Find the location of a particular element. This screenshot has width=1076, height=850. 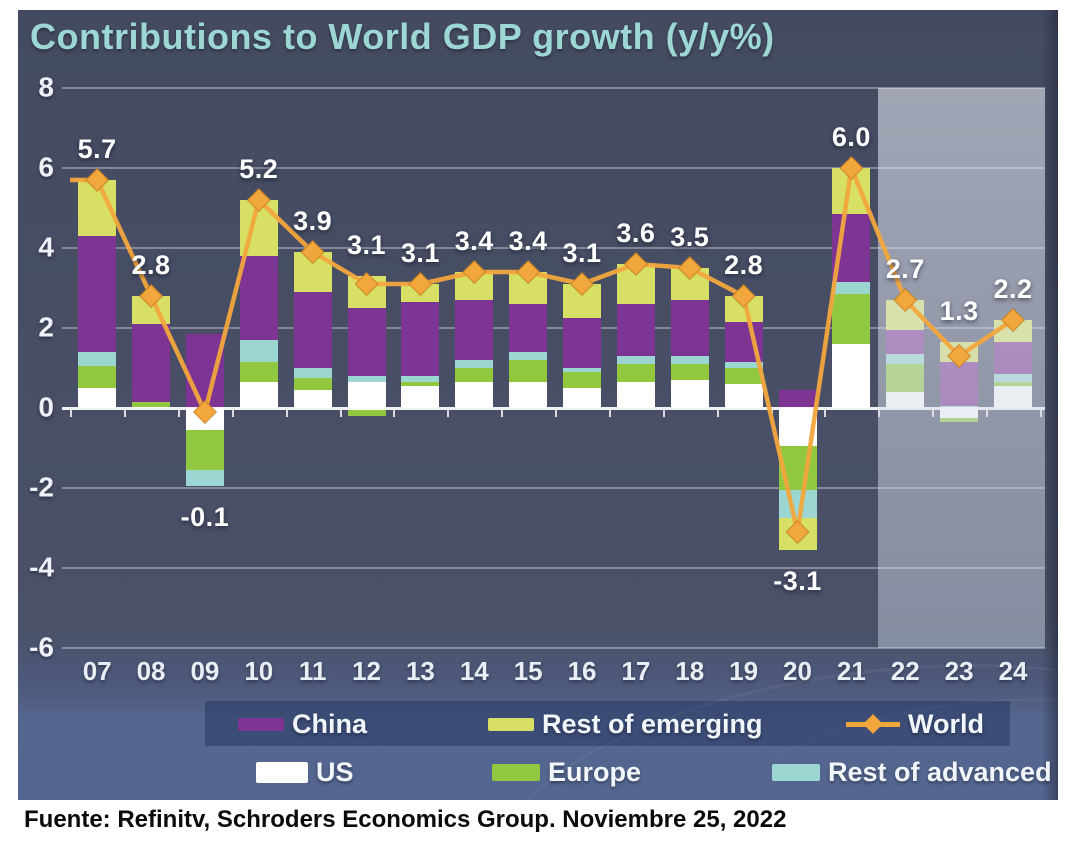

legend-label: US is located at coordinates (335, 771).